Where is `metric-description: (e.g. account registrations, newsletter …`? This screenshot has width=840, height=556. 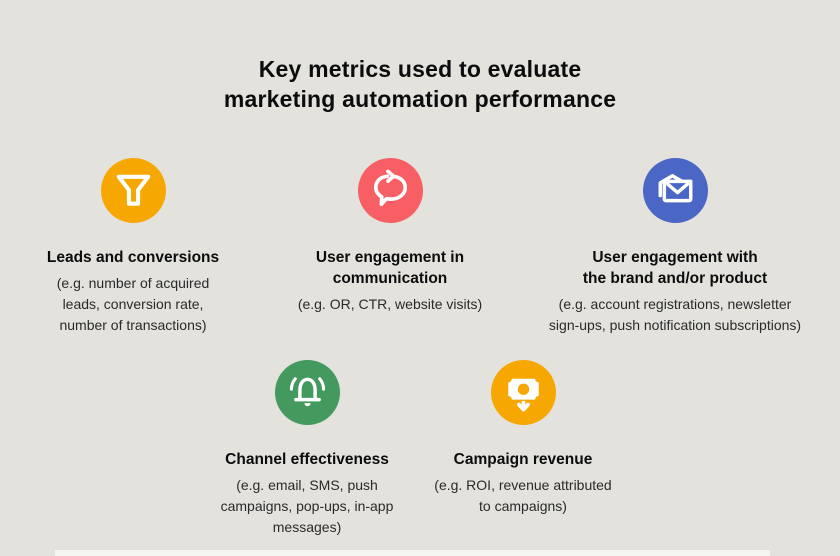 metric-description: (e.g. account registrations, newsletter … is located at coordinates (675, 314).